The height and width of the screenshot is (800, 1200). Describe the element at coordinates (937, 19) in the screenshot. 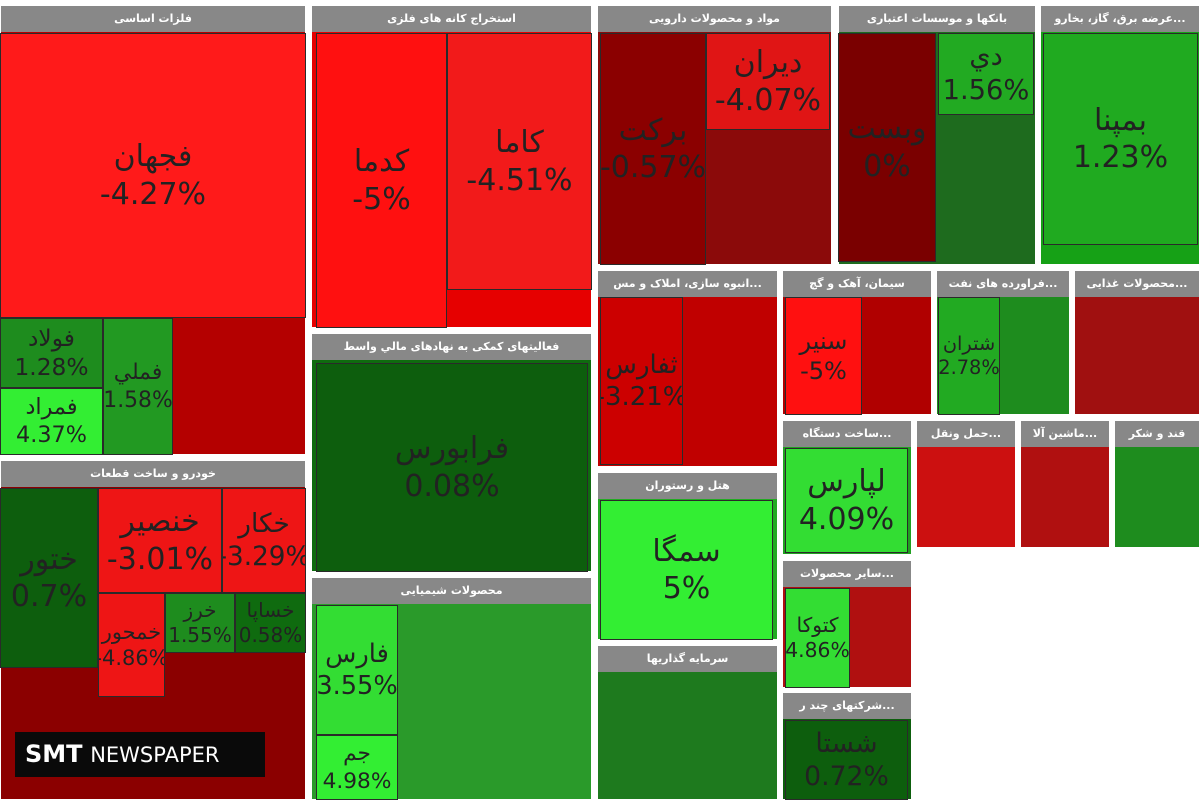

I see `sector-title: بانکها و موسسات اعتباری` at that location.